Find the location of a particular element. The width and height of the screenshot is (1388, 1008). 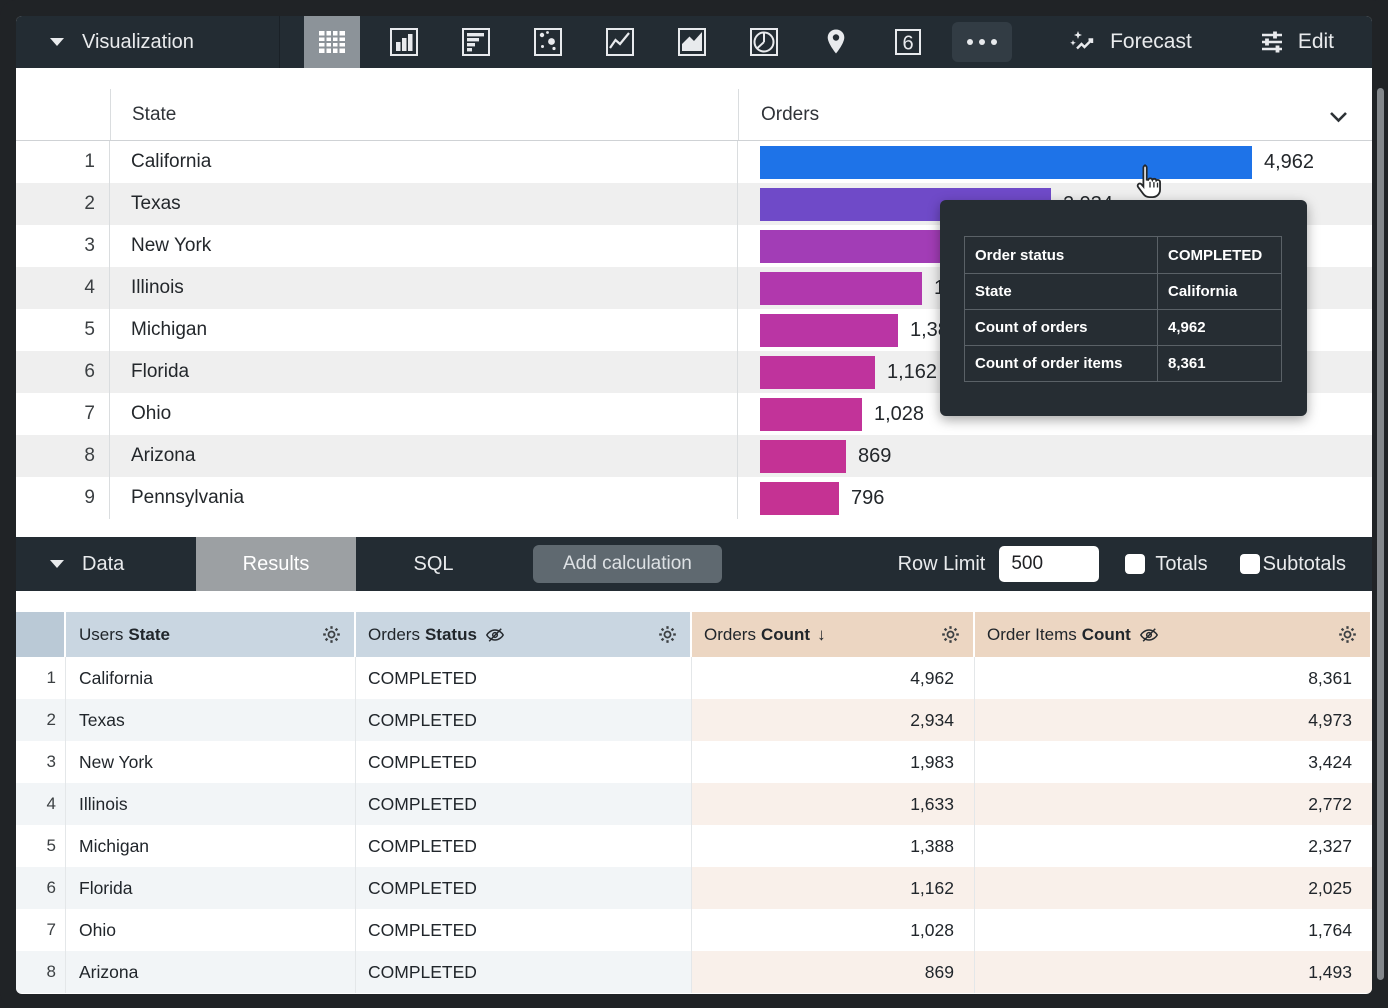

results-order-items-count-cell: 2,327 is located at coordinates (1330, 845).